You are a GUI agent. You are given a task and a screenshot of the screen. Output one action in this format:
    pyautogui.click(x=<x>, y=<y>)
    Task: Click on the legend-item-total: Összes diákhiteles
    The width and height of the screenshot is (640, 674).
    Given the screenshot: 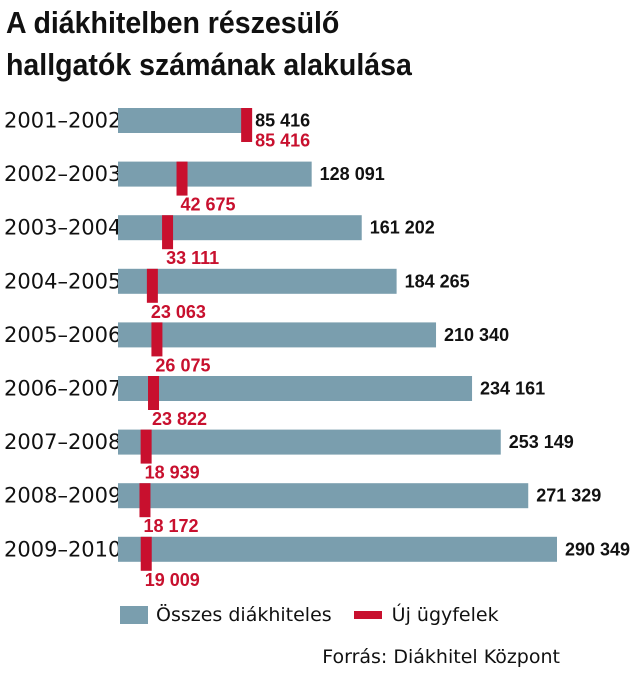 What is the action you would take?
    pyautogui.click(x=226, y=615)
    